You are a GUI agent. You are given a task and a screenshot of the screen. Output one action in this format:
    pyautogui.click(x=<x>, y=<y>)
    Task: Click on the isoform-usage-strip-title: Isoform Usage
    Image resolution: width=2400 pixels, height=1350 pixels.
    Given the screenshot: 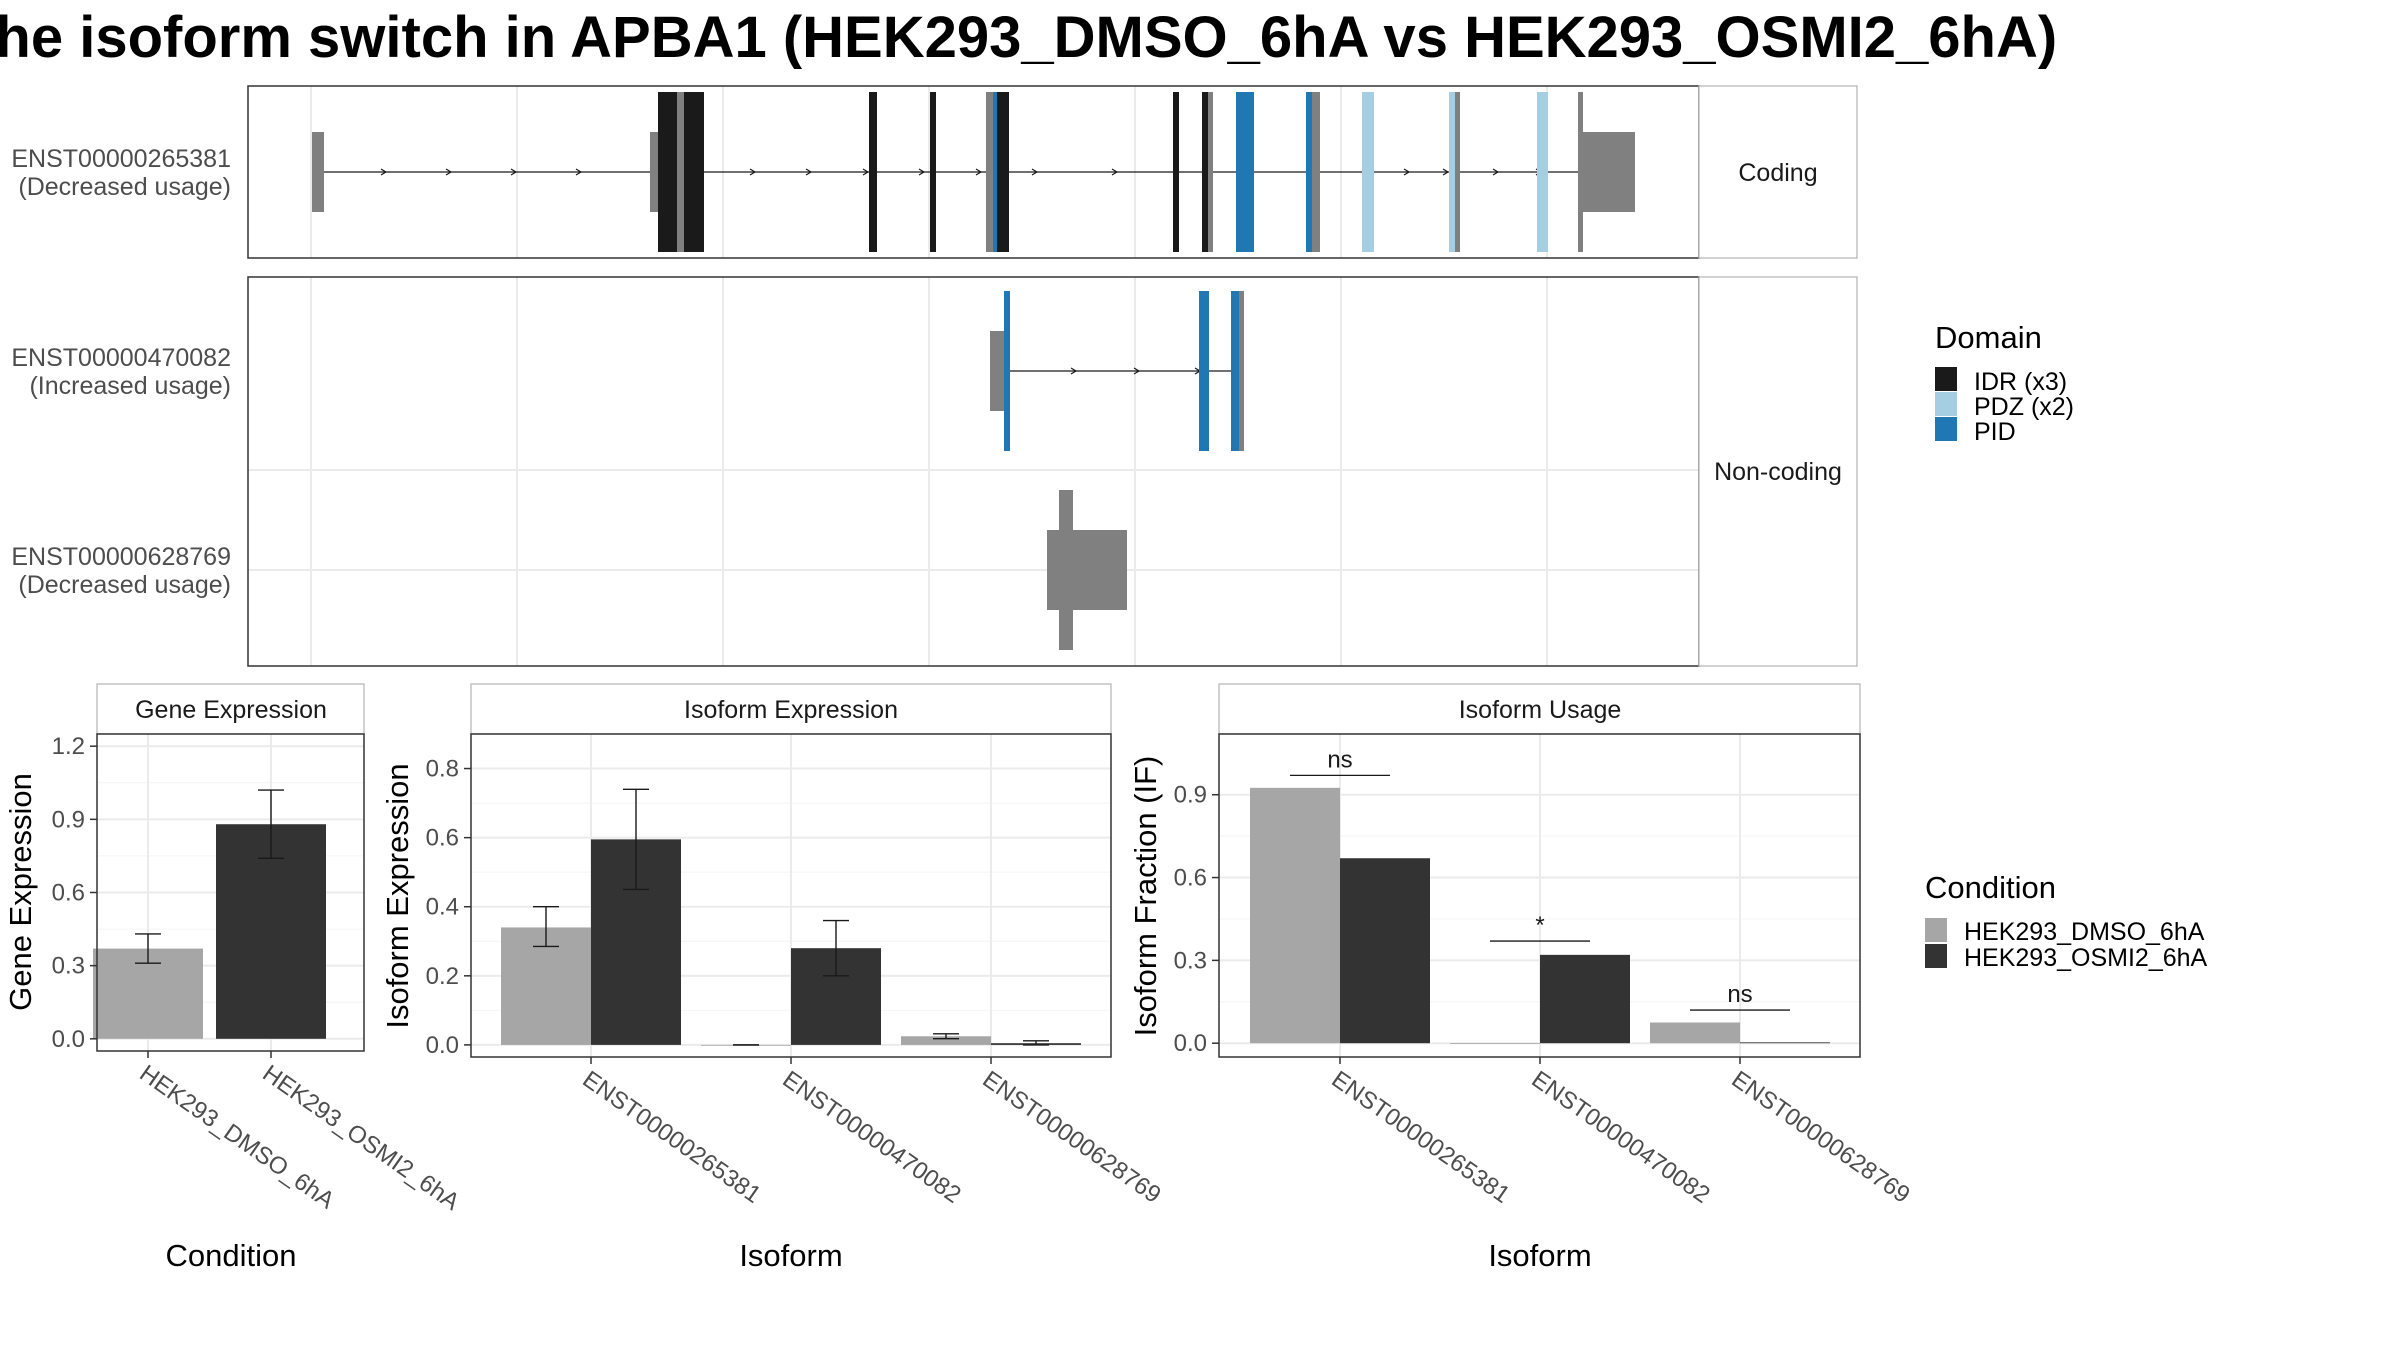 What is the action you would take?
    pyautogui.click(x=1540, y=710)
    